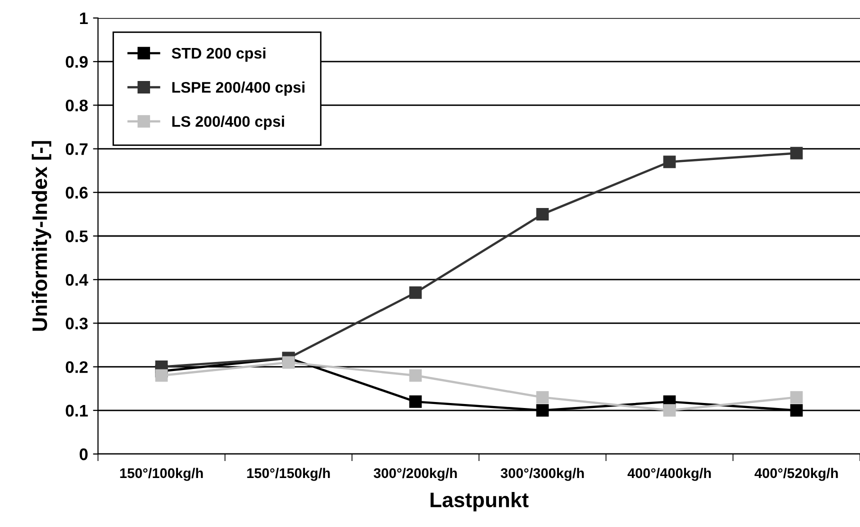 This screenshot has width=860, height=527. I want to click on y-tick-label: 0, so click(84, 454).